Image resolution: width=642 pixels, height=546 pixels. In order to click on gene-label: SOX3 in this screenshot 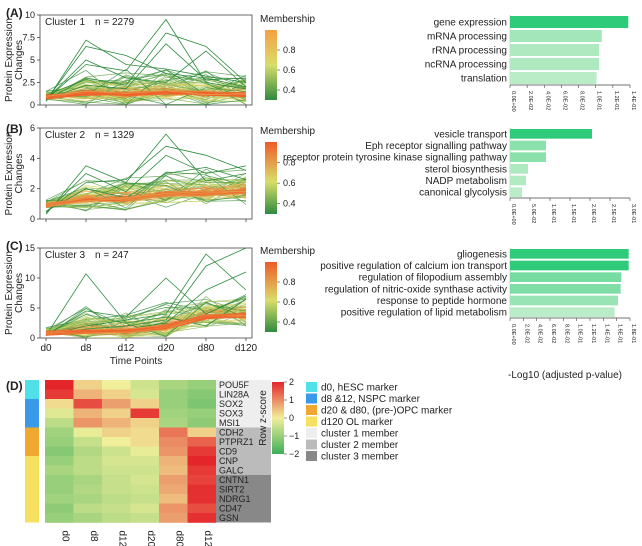, I will do `click(231, 414)`.